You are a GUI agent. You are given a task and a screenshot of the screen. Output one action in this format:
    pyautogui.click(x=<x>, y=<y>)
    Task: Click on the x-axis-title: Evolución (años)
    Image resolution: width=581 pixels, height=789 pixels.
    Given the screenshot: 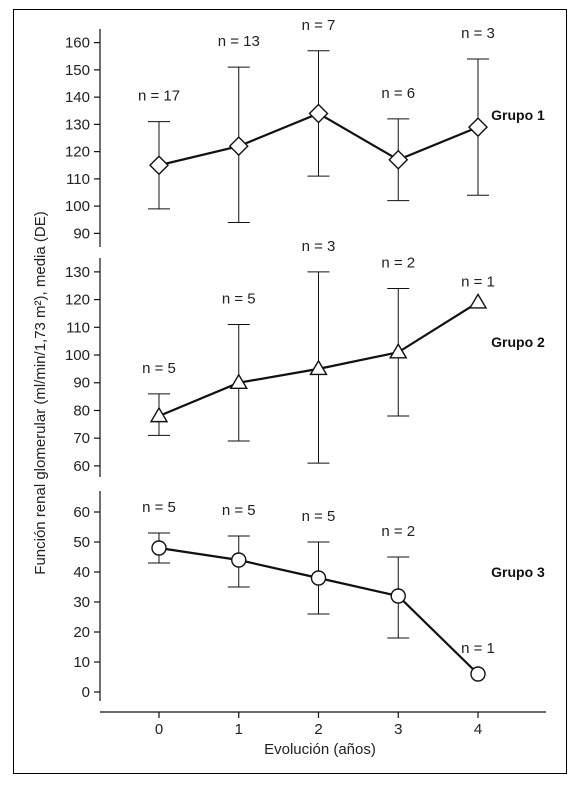 What is the action you would take?
    pyautogui.click(x=320, y=749)
    